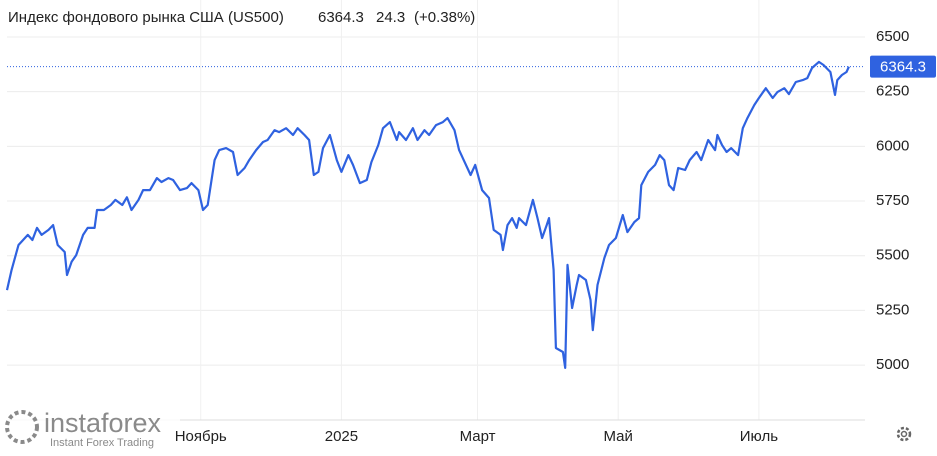 This screenshot has height=456, width=937. I want to click on gear-teeth, so click(904, 434).